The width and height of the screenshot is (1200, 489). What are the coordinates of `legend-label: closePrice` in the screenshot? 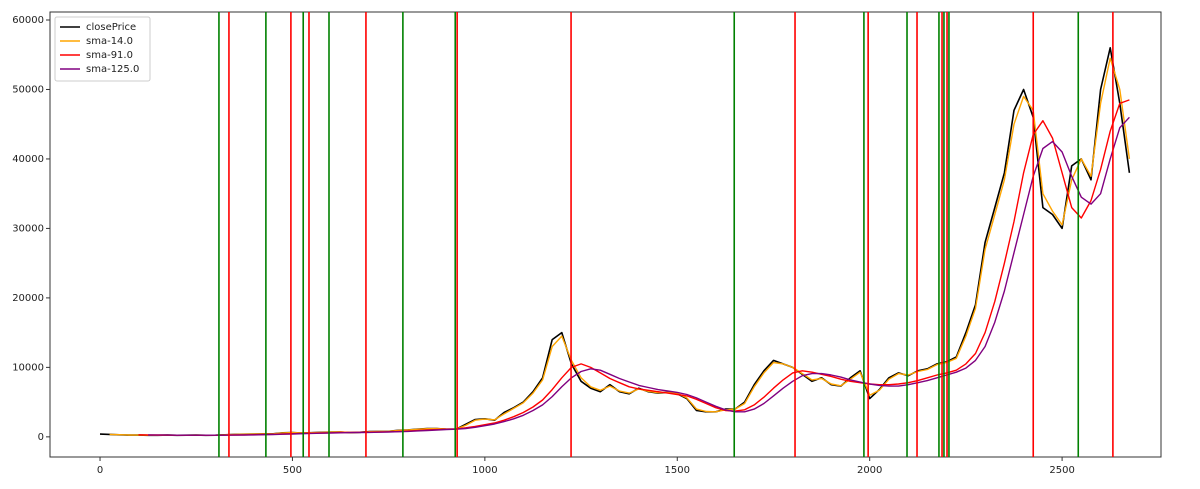 It's located at (111, 27).